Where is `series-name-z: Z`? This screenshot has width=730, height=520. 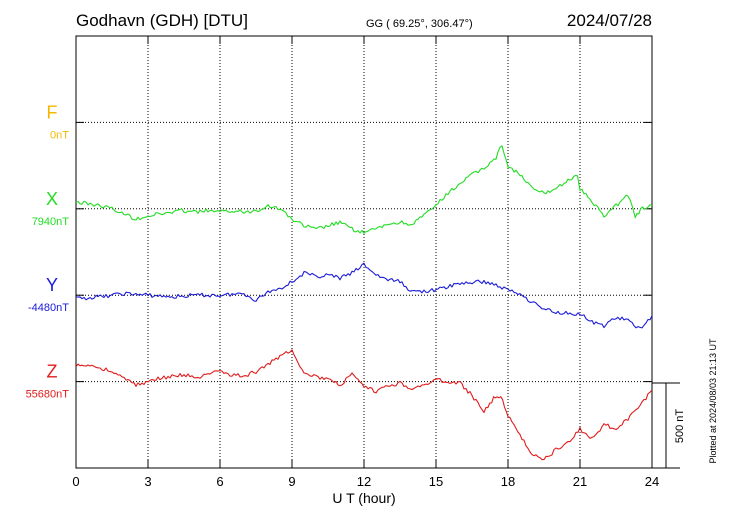
series-name-z: Z is located at coordinates (52, 372).